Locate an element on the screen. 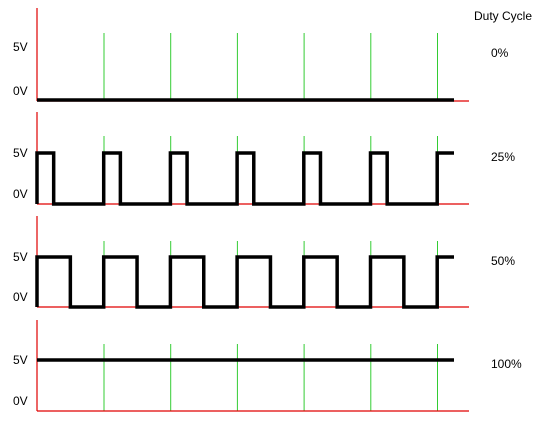  label-5v-3: 5V is located at coordinates (20, 257).